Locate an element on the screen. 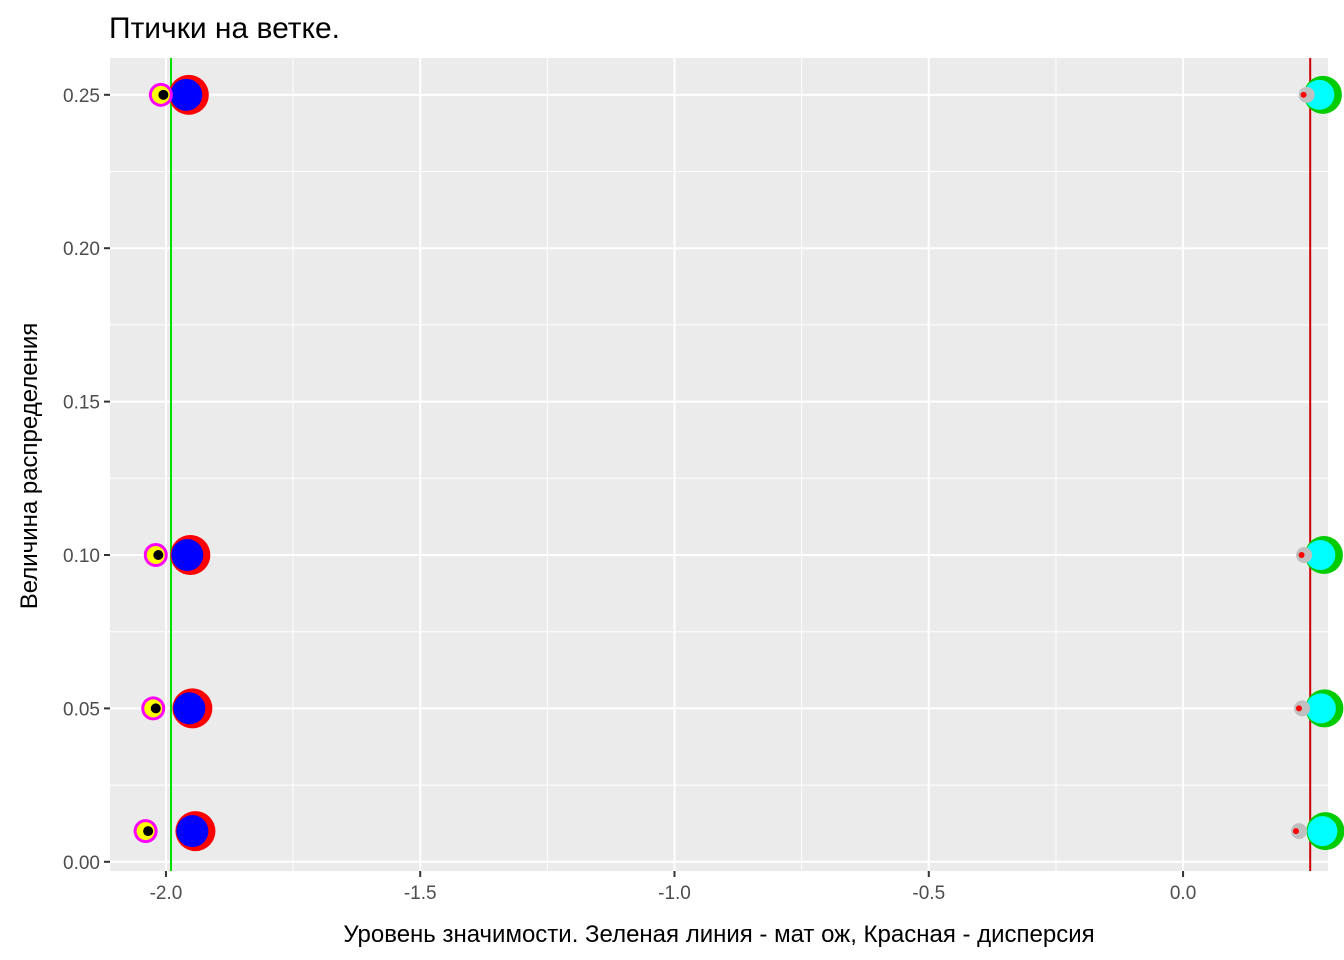 This screenshot has height=960, width=1344. y-tick-label: 0.10 is located at coordinates (81, 556).